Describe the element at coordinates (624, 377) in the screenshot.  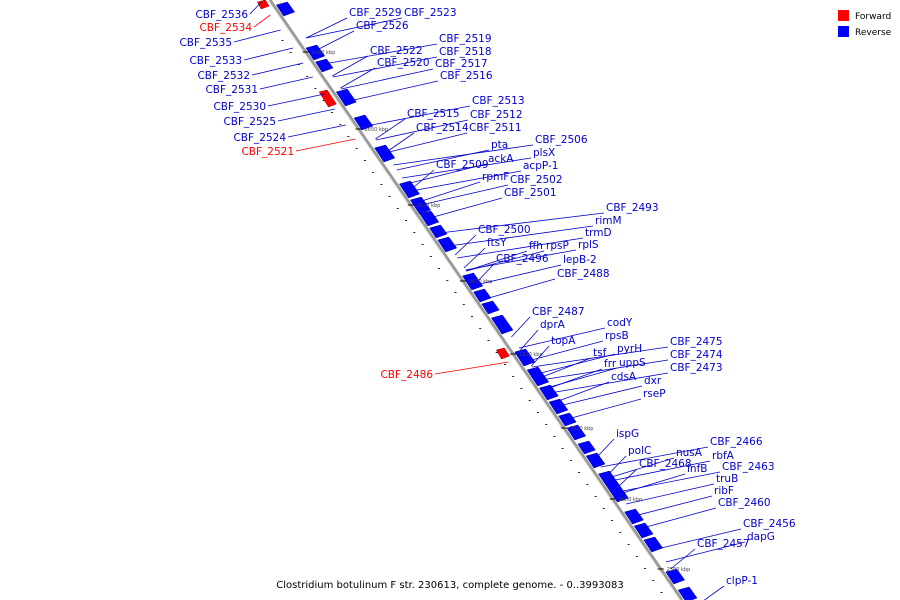
I see `gene-label: cdsA` at that location.